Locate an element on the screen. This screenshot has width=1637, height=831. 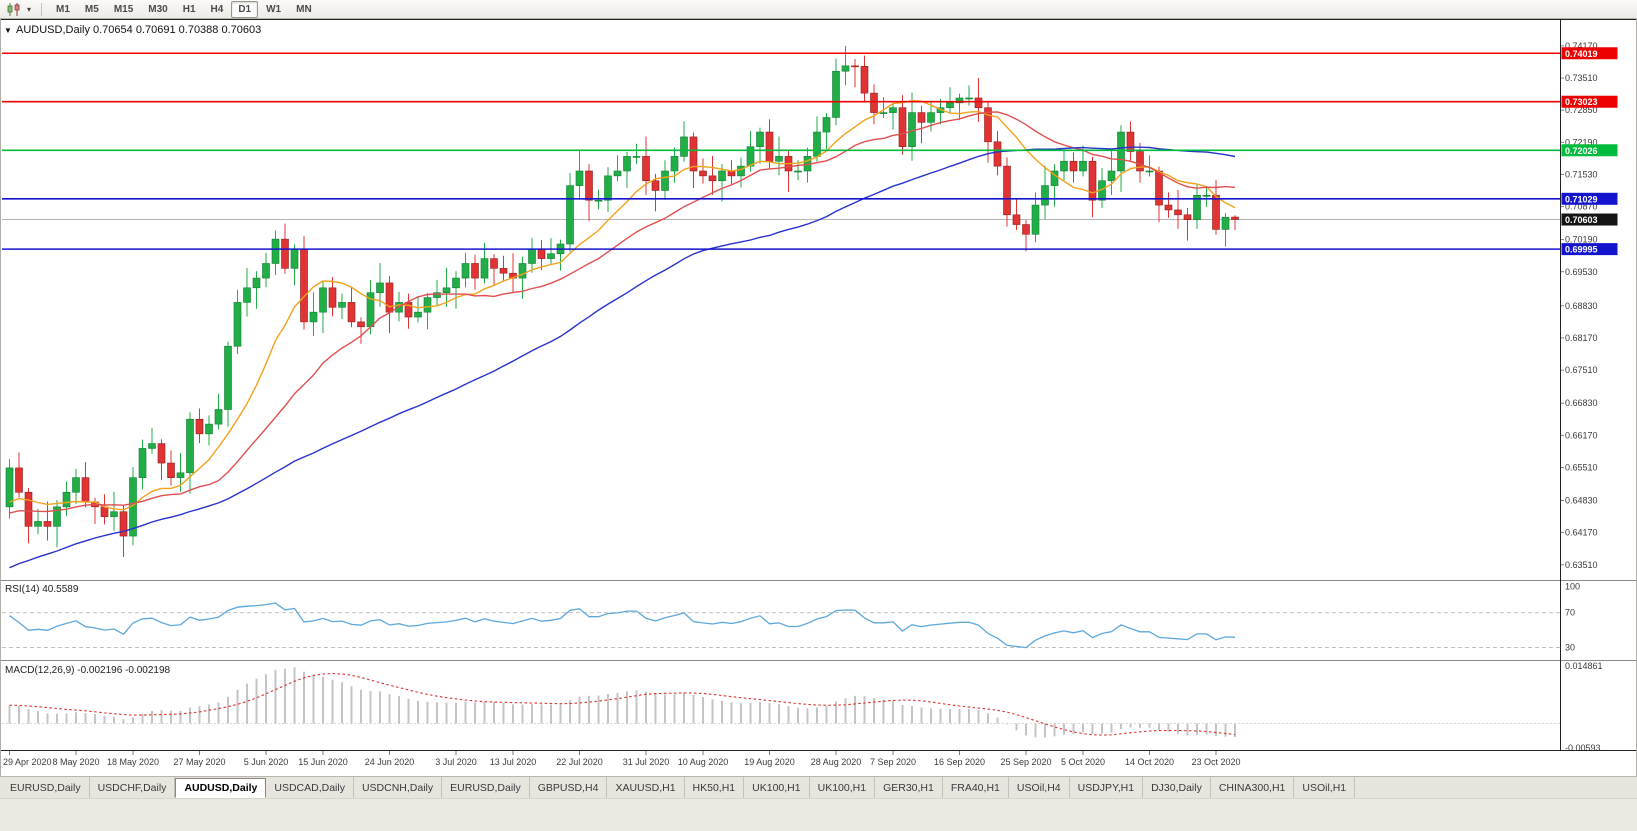
chart-tab: XAUUSD,H1 is located at coordinates (646, 787).